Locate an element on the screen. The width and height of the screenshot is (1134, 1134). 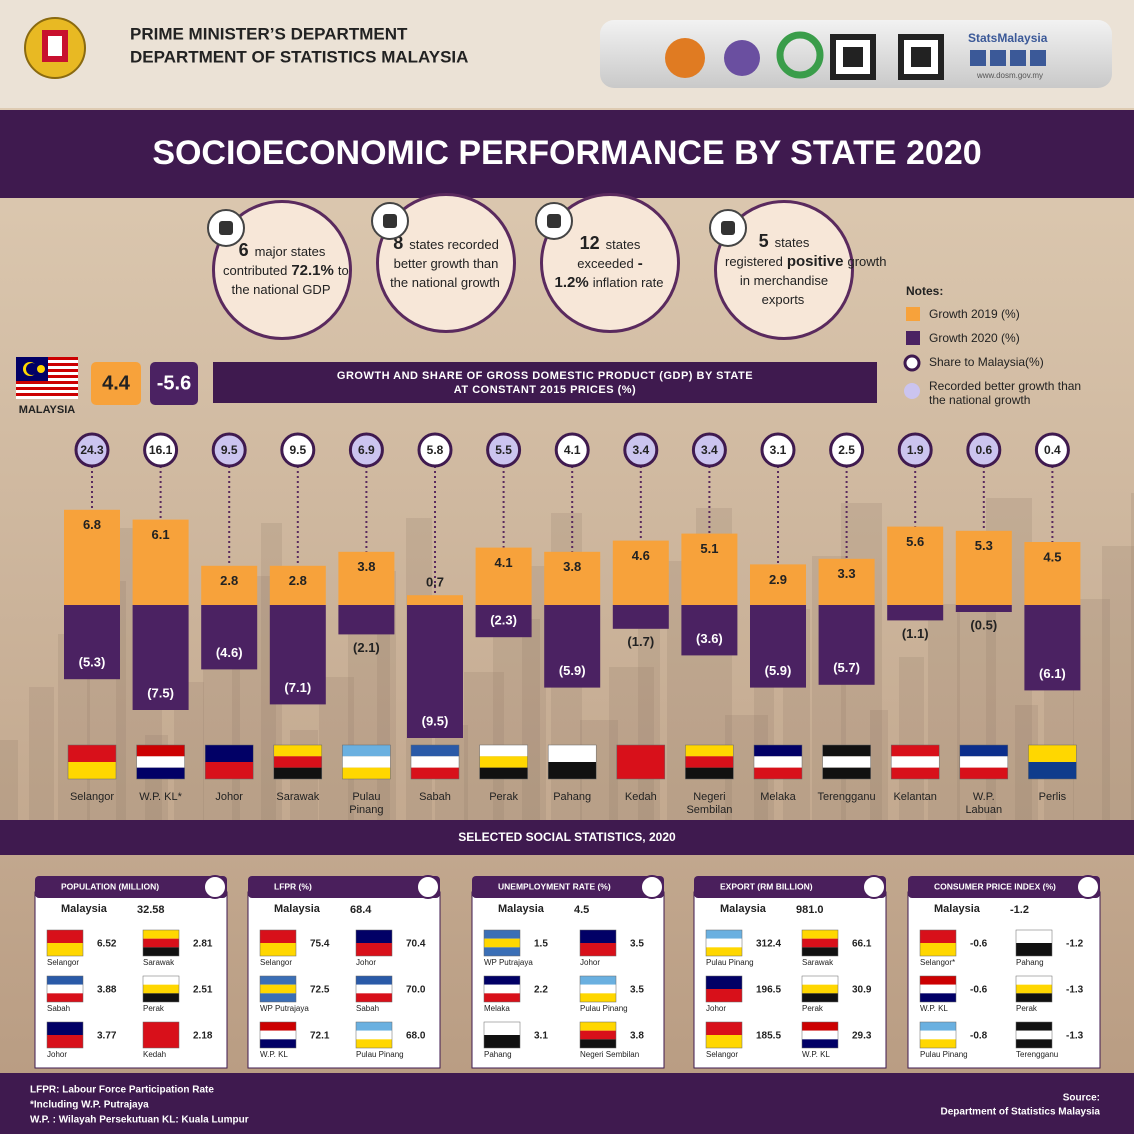
value-label: (7.5) is located at coordinates (160, 692).